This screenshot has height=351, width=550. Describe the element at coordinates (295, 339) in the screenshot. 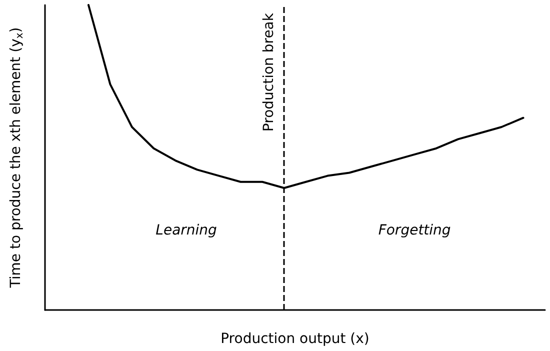

I see `x-axis-title: Production output (x)` at that location.